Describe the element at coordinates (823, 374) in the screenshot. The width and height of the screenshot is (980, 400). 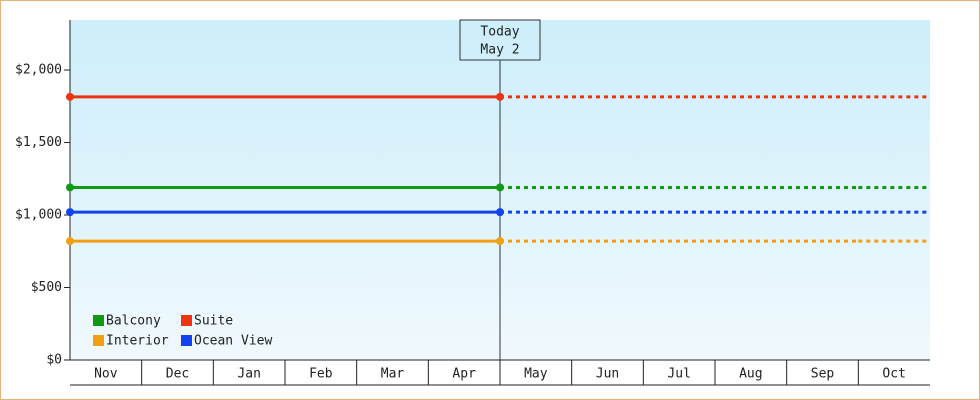
I see `x-tick-label: Sep` at that location.